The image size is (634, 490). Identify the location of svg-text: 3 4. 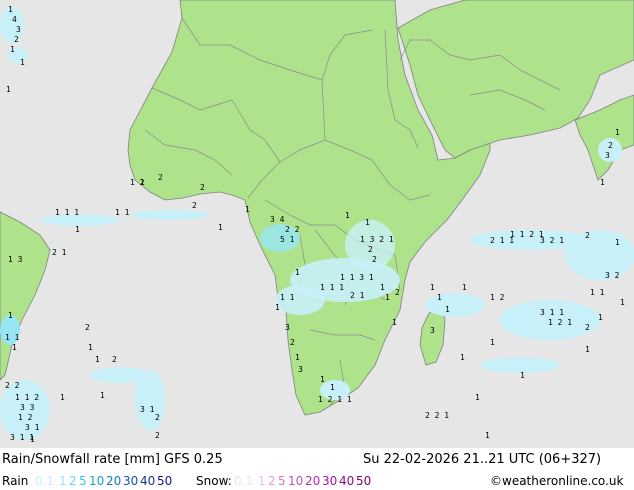
(277, 219).